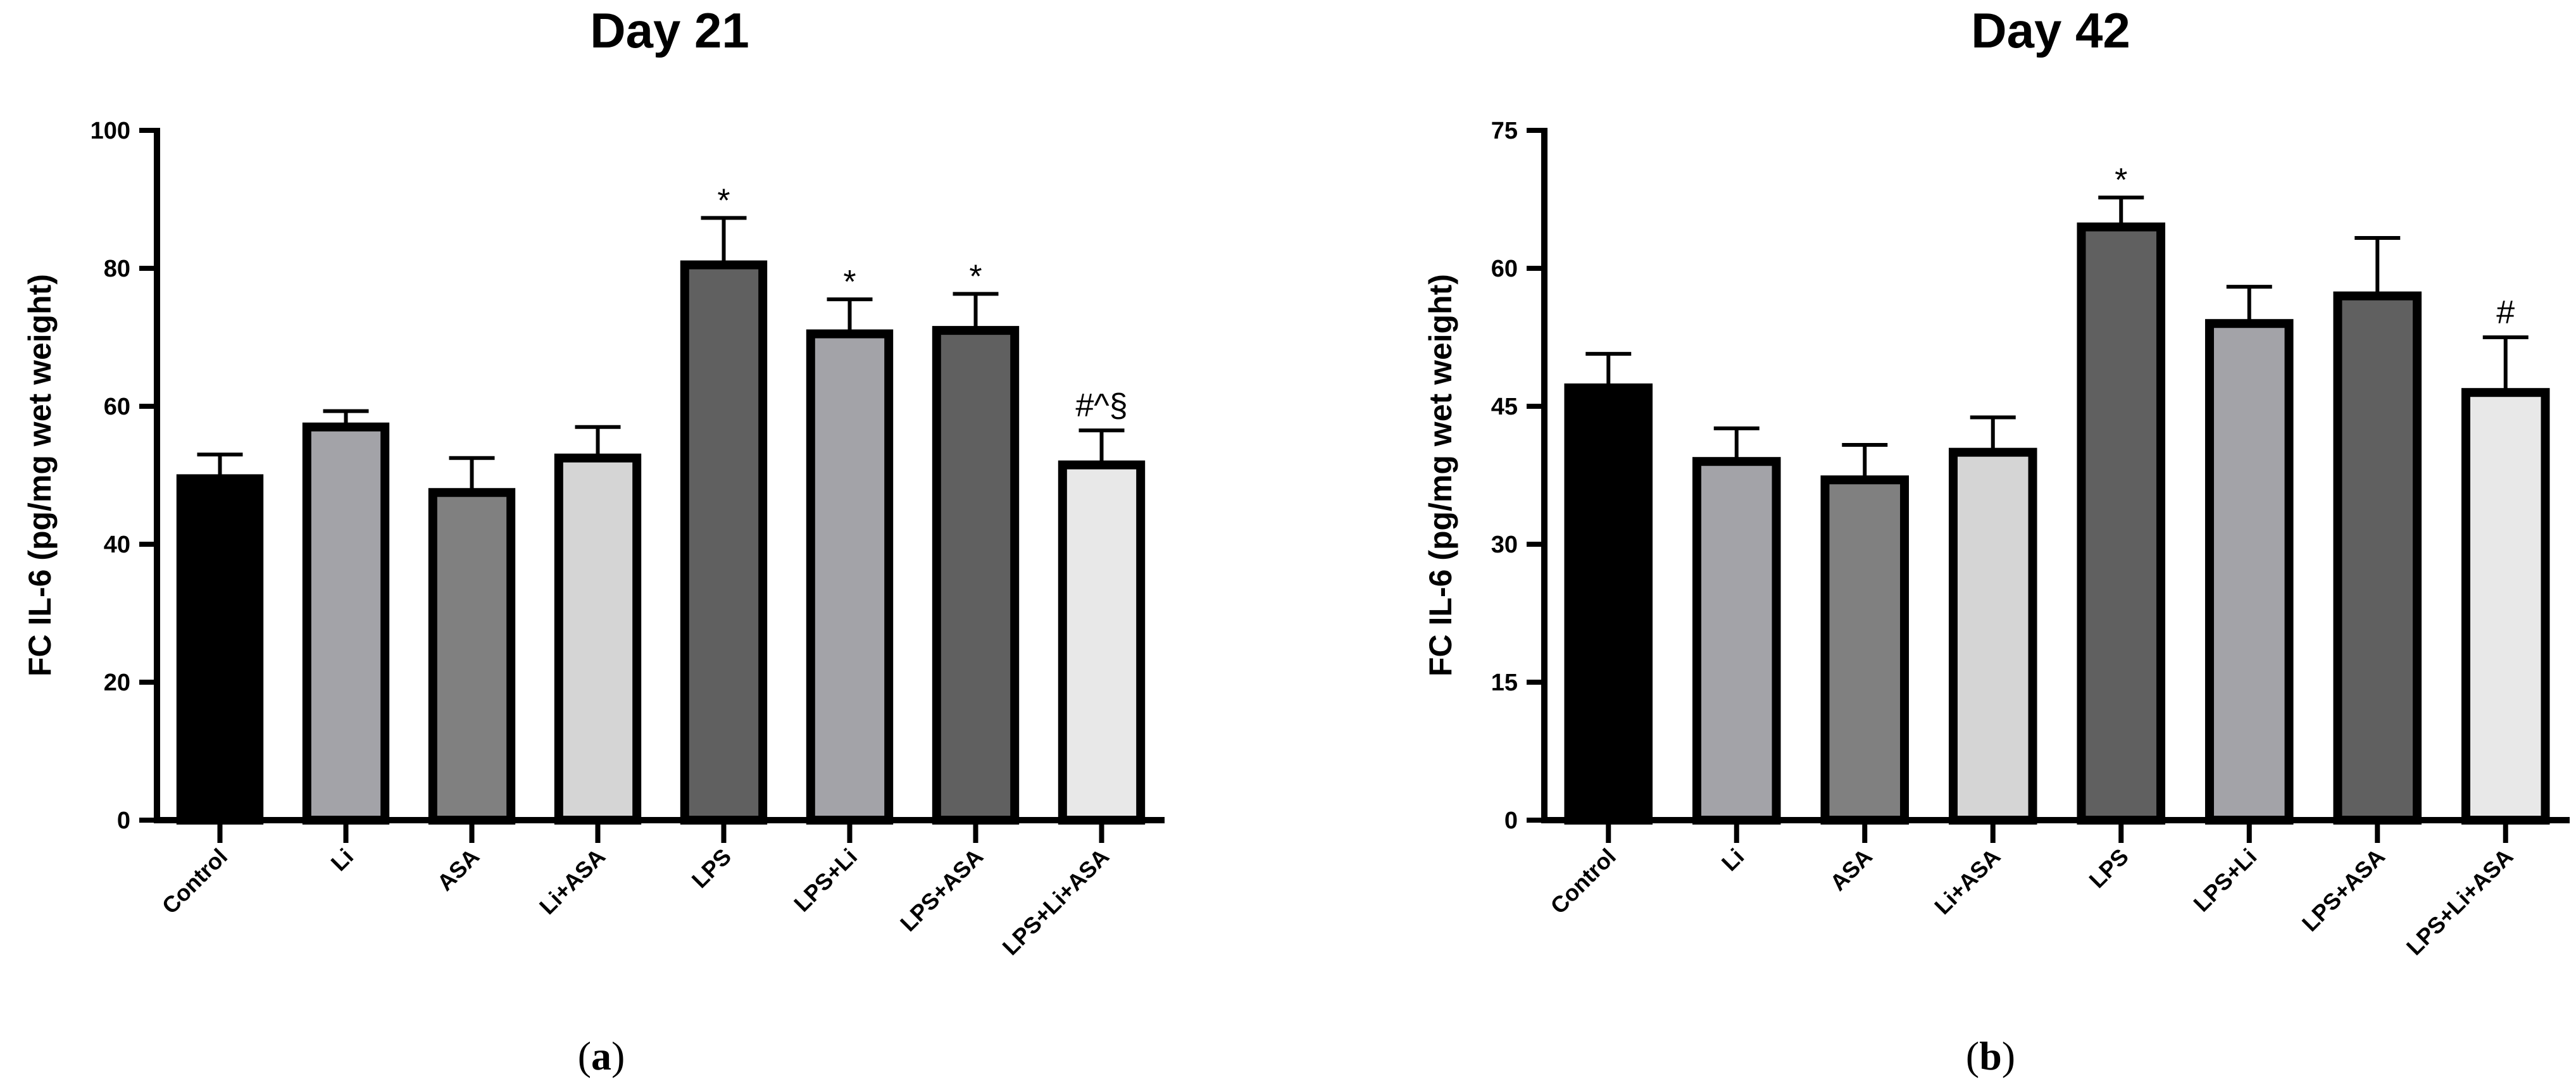 The width and height of the screenshot is (2576, 1091). Describe the element at coordinates (1504, 683) in the screenshot. I see `y-tick-label: 15` at that location.